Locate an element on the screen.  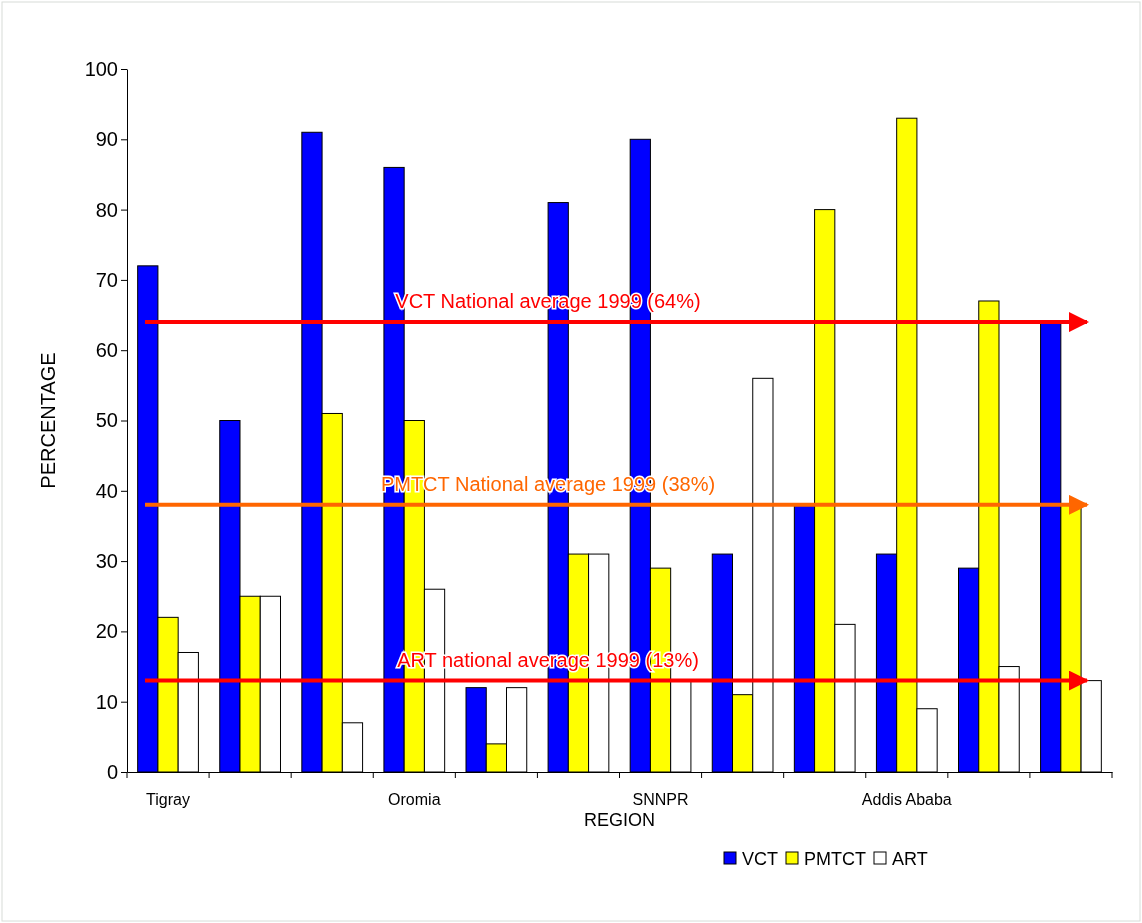
x-tick-label: Addis Ababa is located at coordinates (906, 800).